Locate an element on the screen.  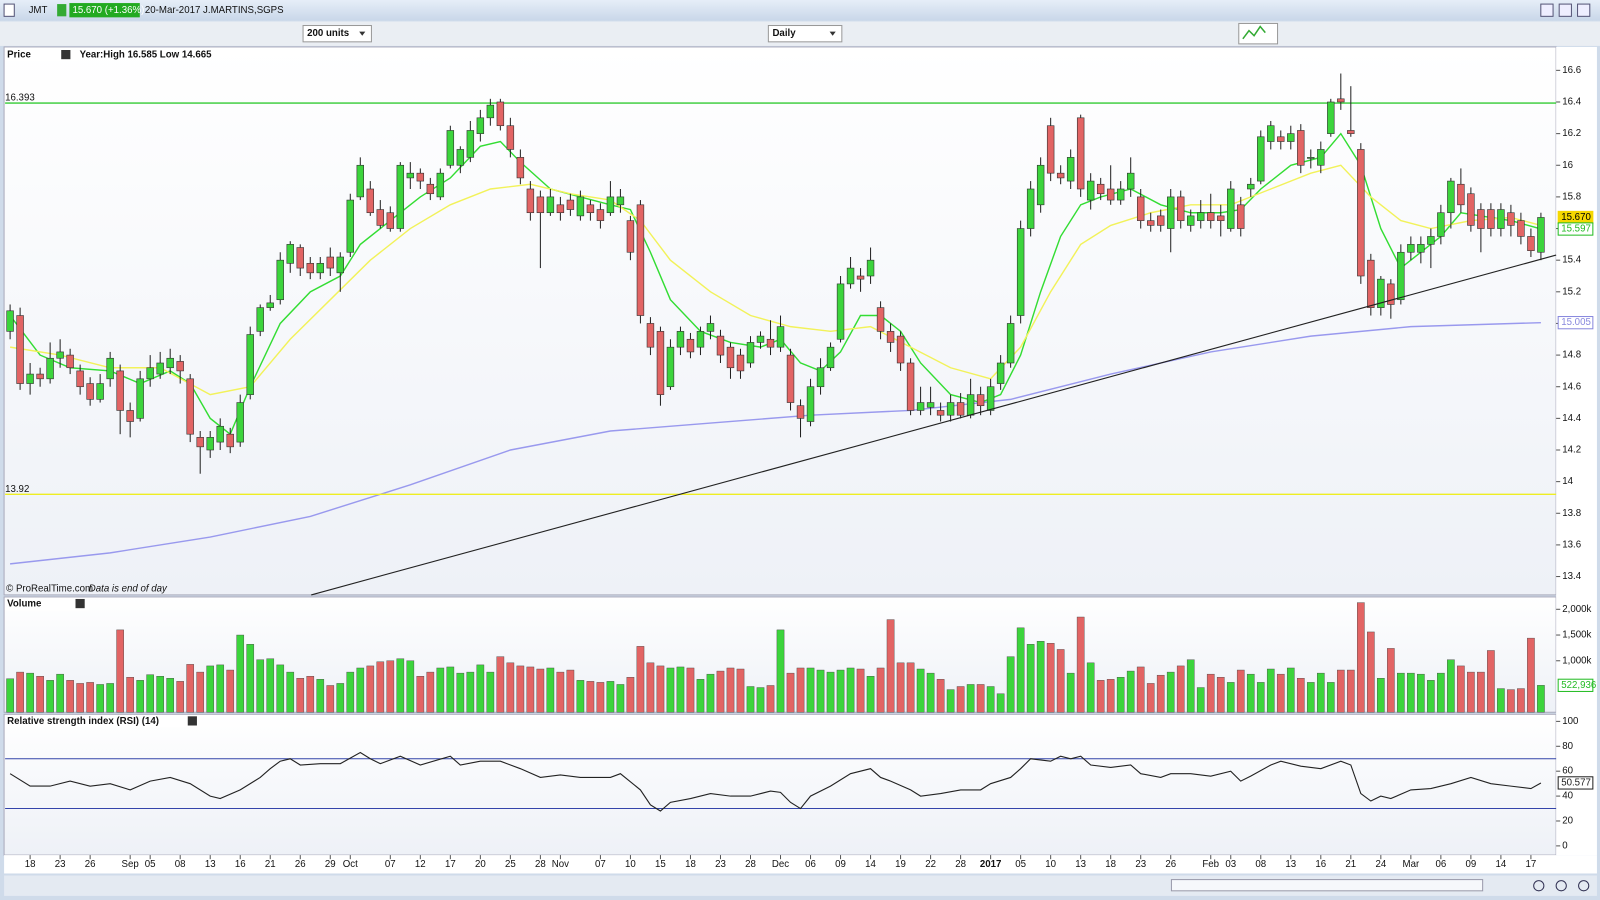
x-tick-label: 14 is located at coordinates (870, 864).